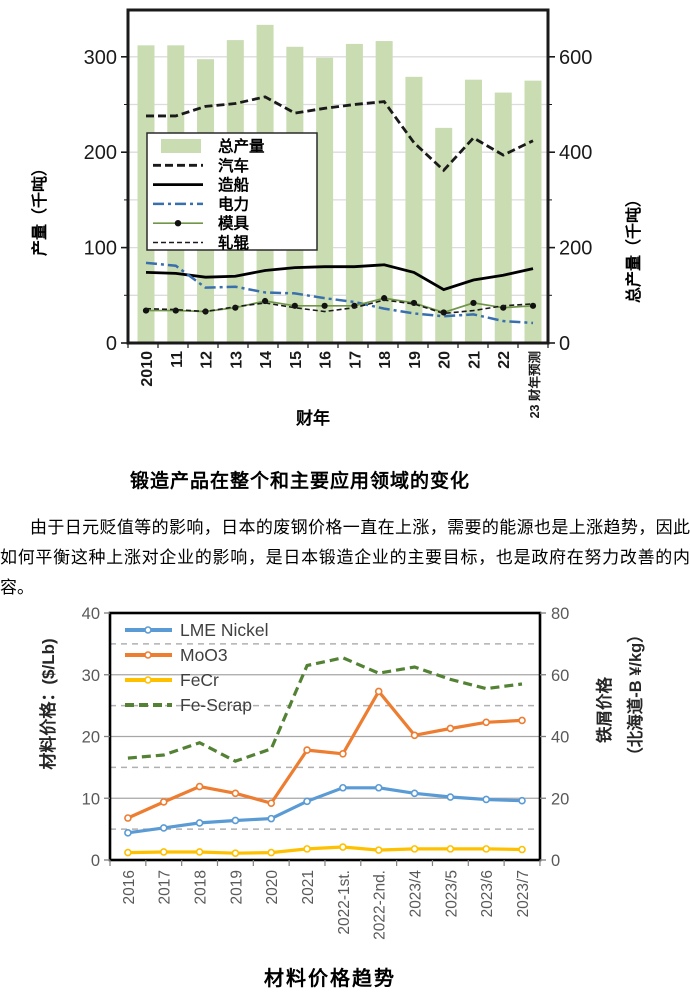  What do you see at coordinates (339, 293) in the screenshot?
I see `series-电力` at bounding box center [339, 293].